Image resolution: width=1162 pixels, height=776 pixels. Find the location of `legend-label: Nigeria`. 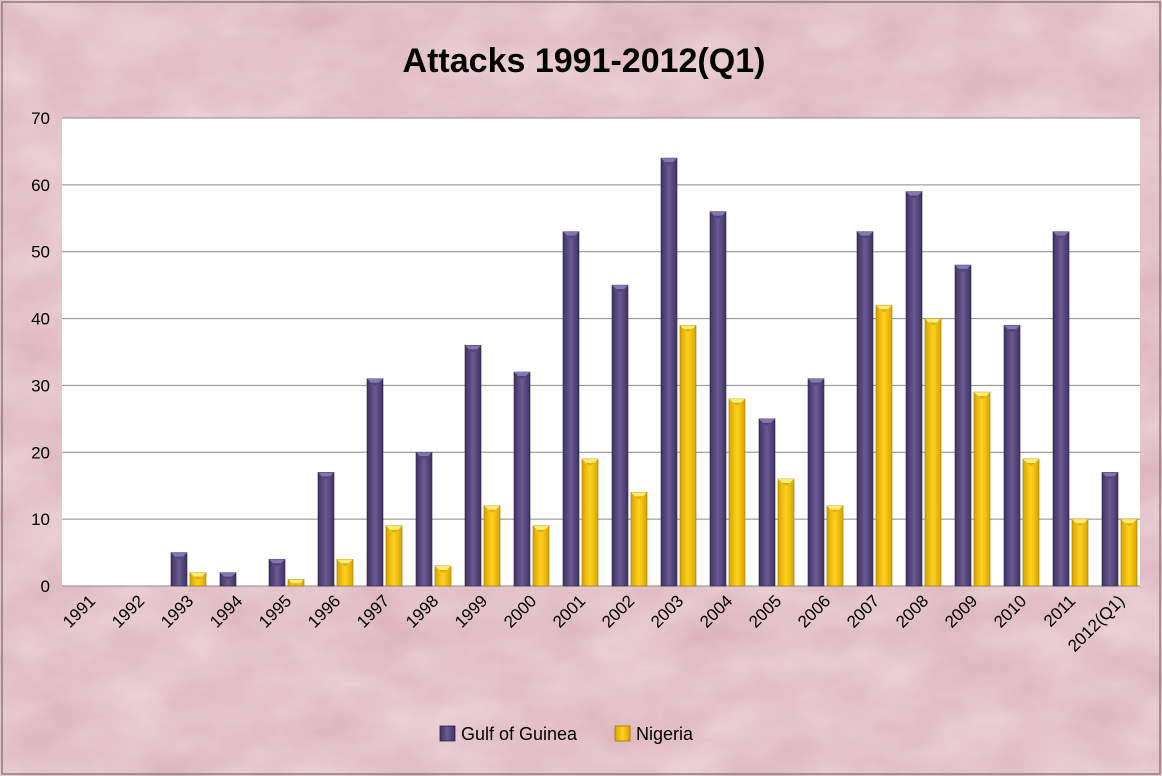

legend-label: Nigeria is located at coordinates (665, 734).